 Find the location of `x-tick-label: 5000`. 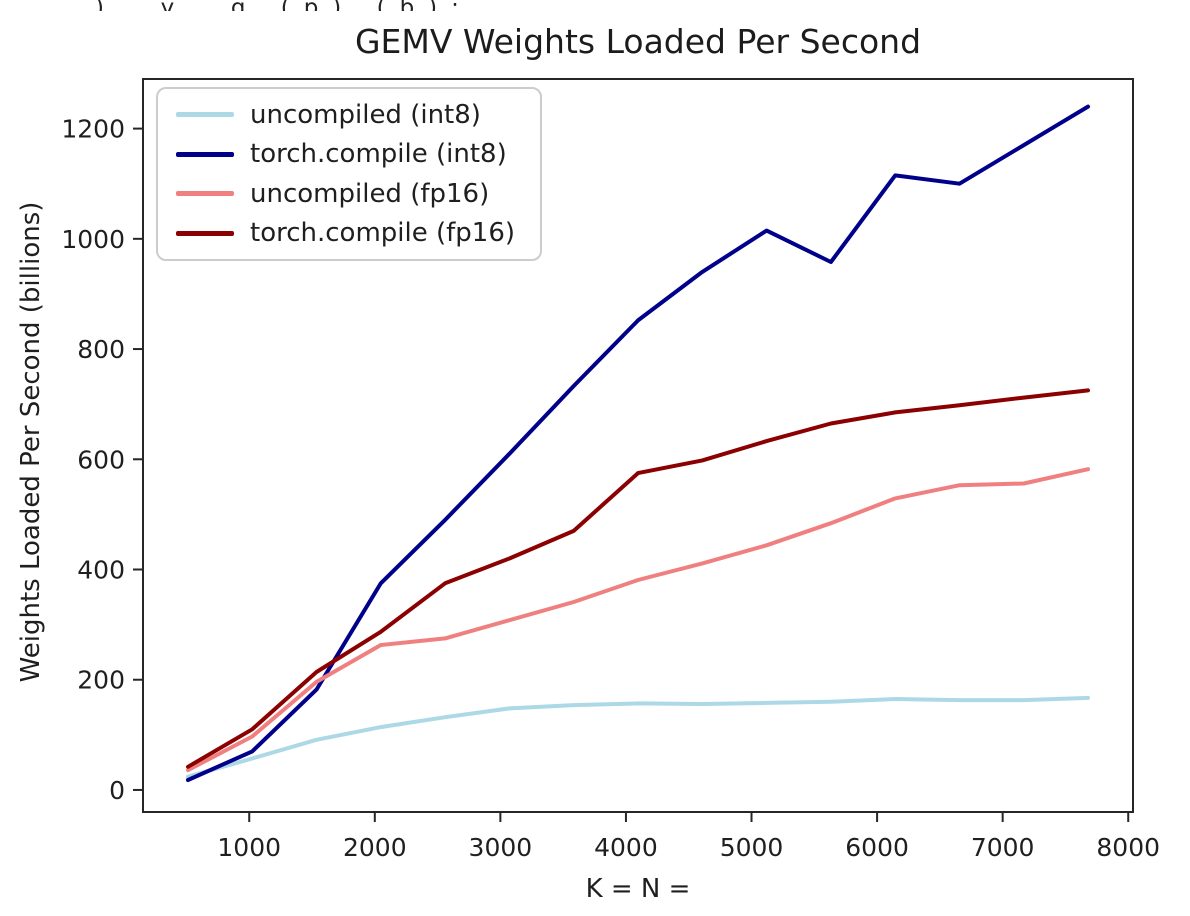

x-tick-label: 5000 is located at coordinates (752, 847).